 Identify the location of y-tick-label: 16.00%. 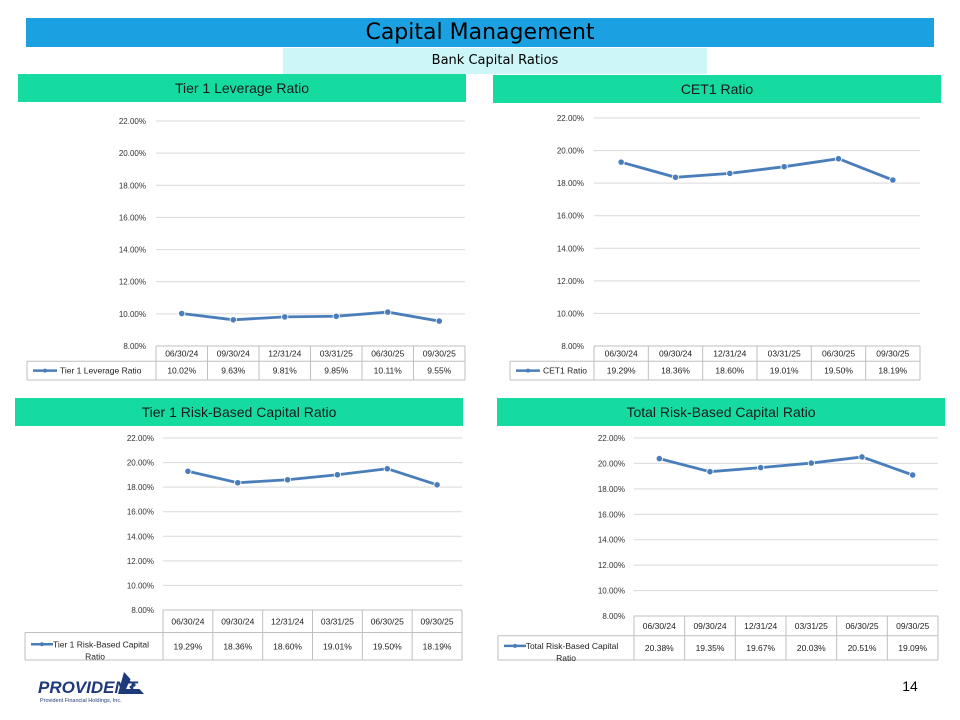
(132, 217).